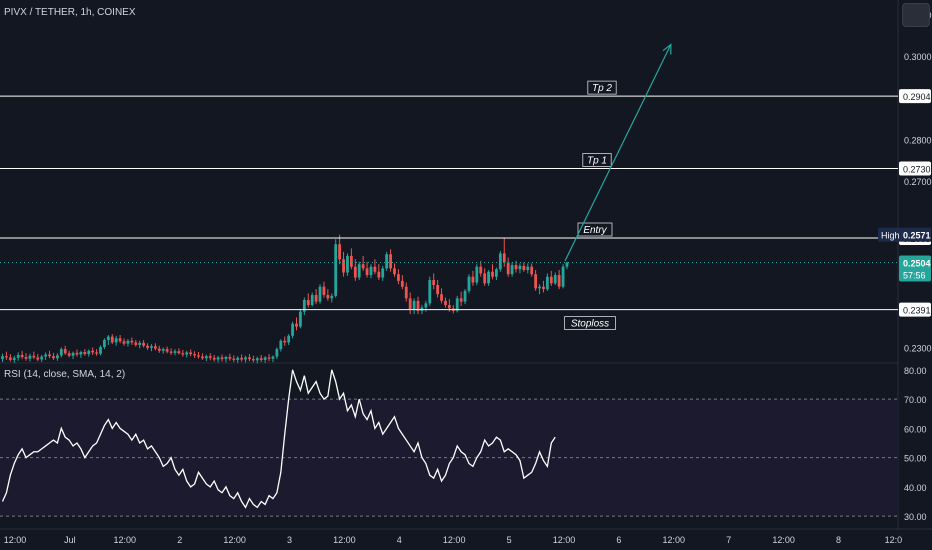 This screenshot has width=932, height=550. I want to click on high-tag-box, so click(888, 234).